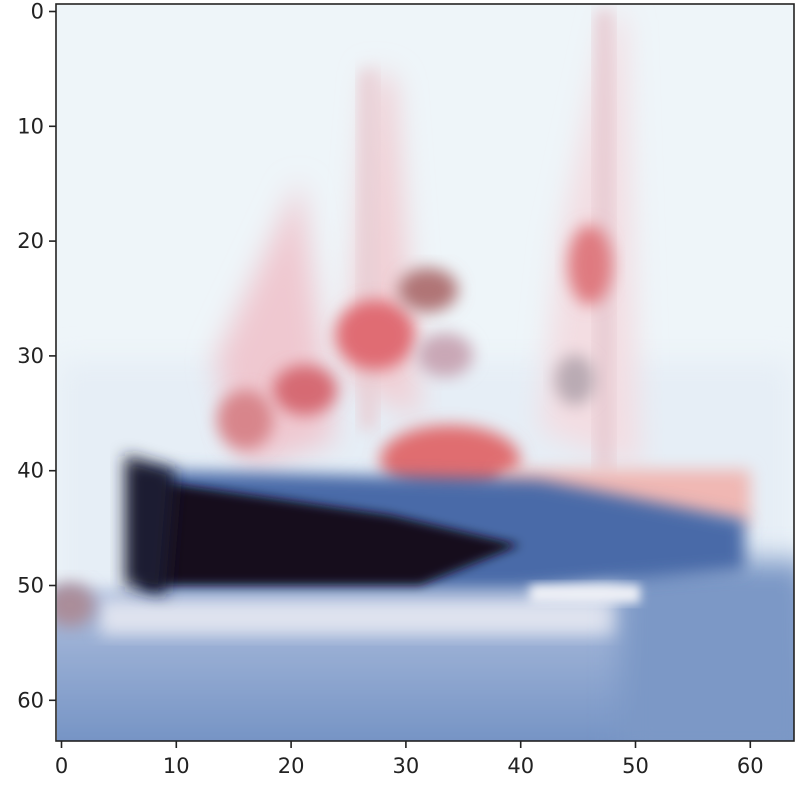 Image resolution: width=796 pixels, height=786 pixels. Describe the element at coordinates (30, 241) in the screenshot. I see `y-tick-label: 20` at that location.